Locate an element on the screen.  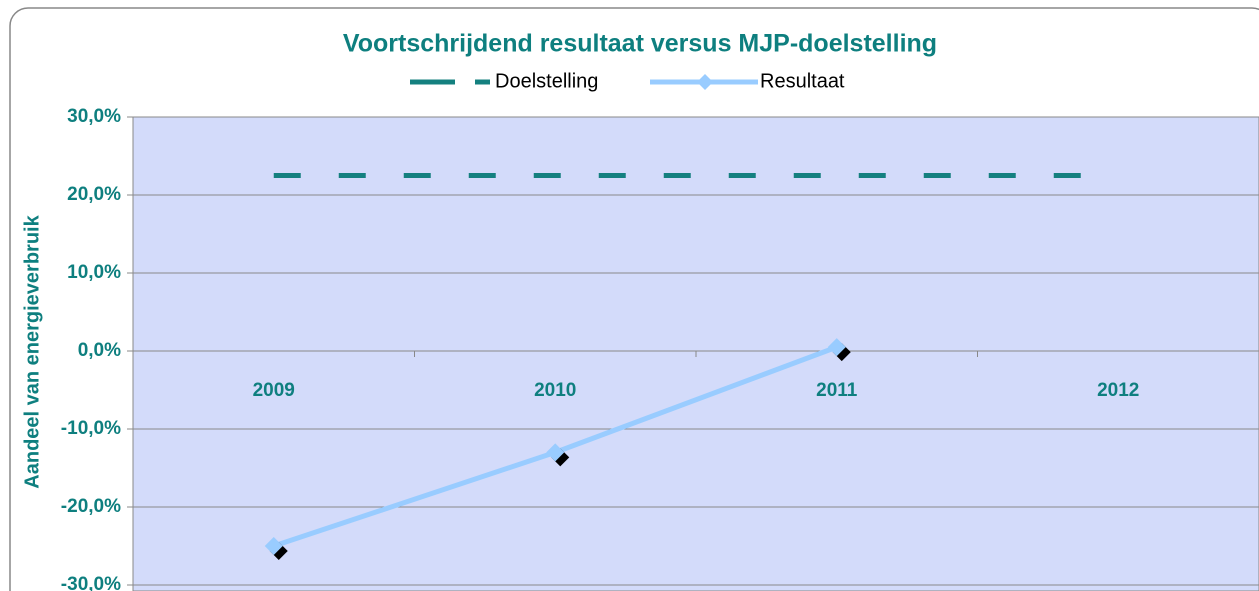
y-tick-label: 20,0% is located at coordinates (94, 194).